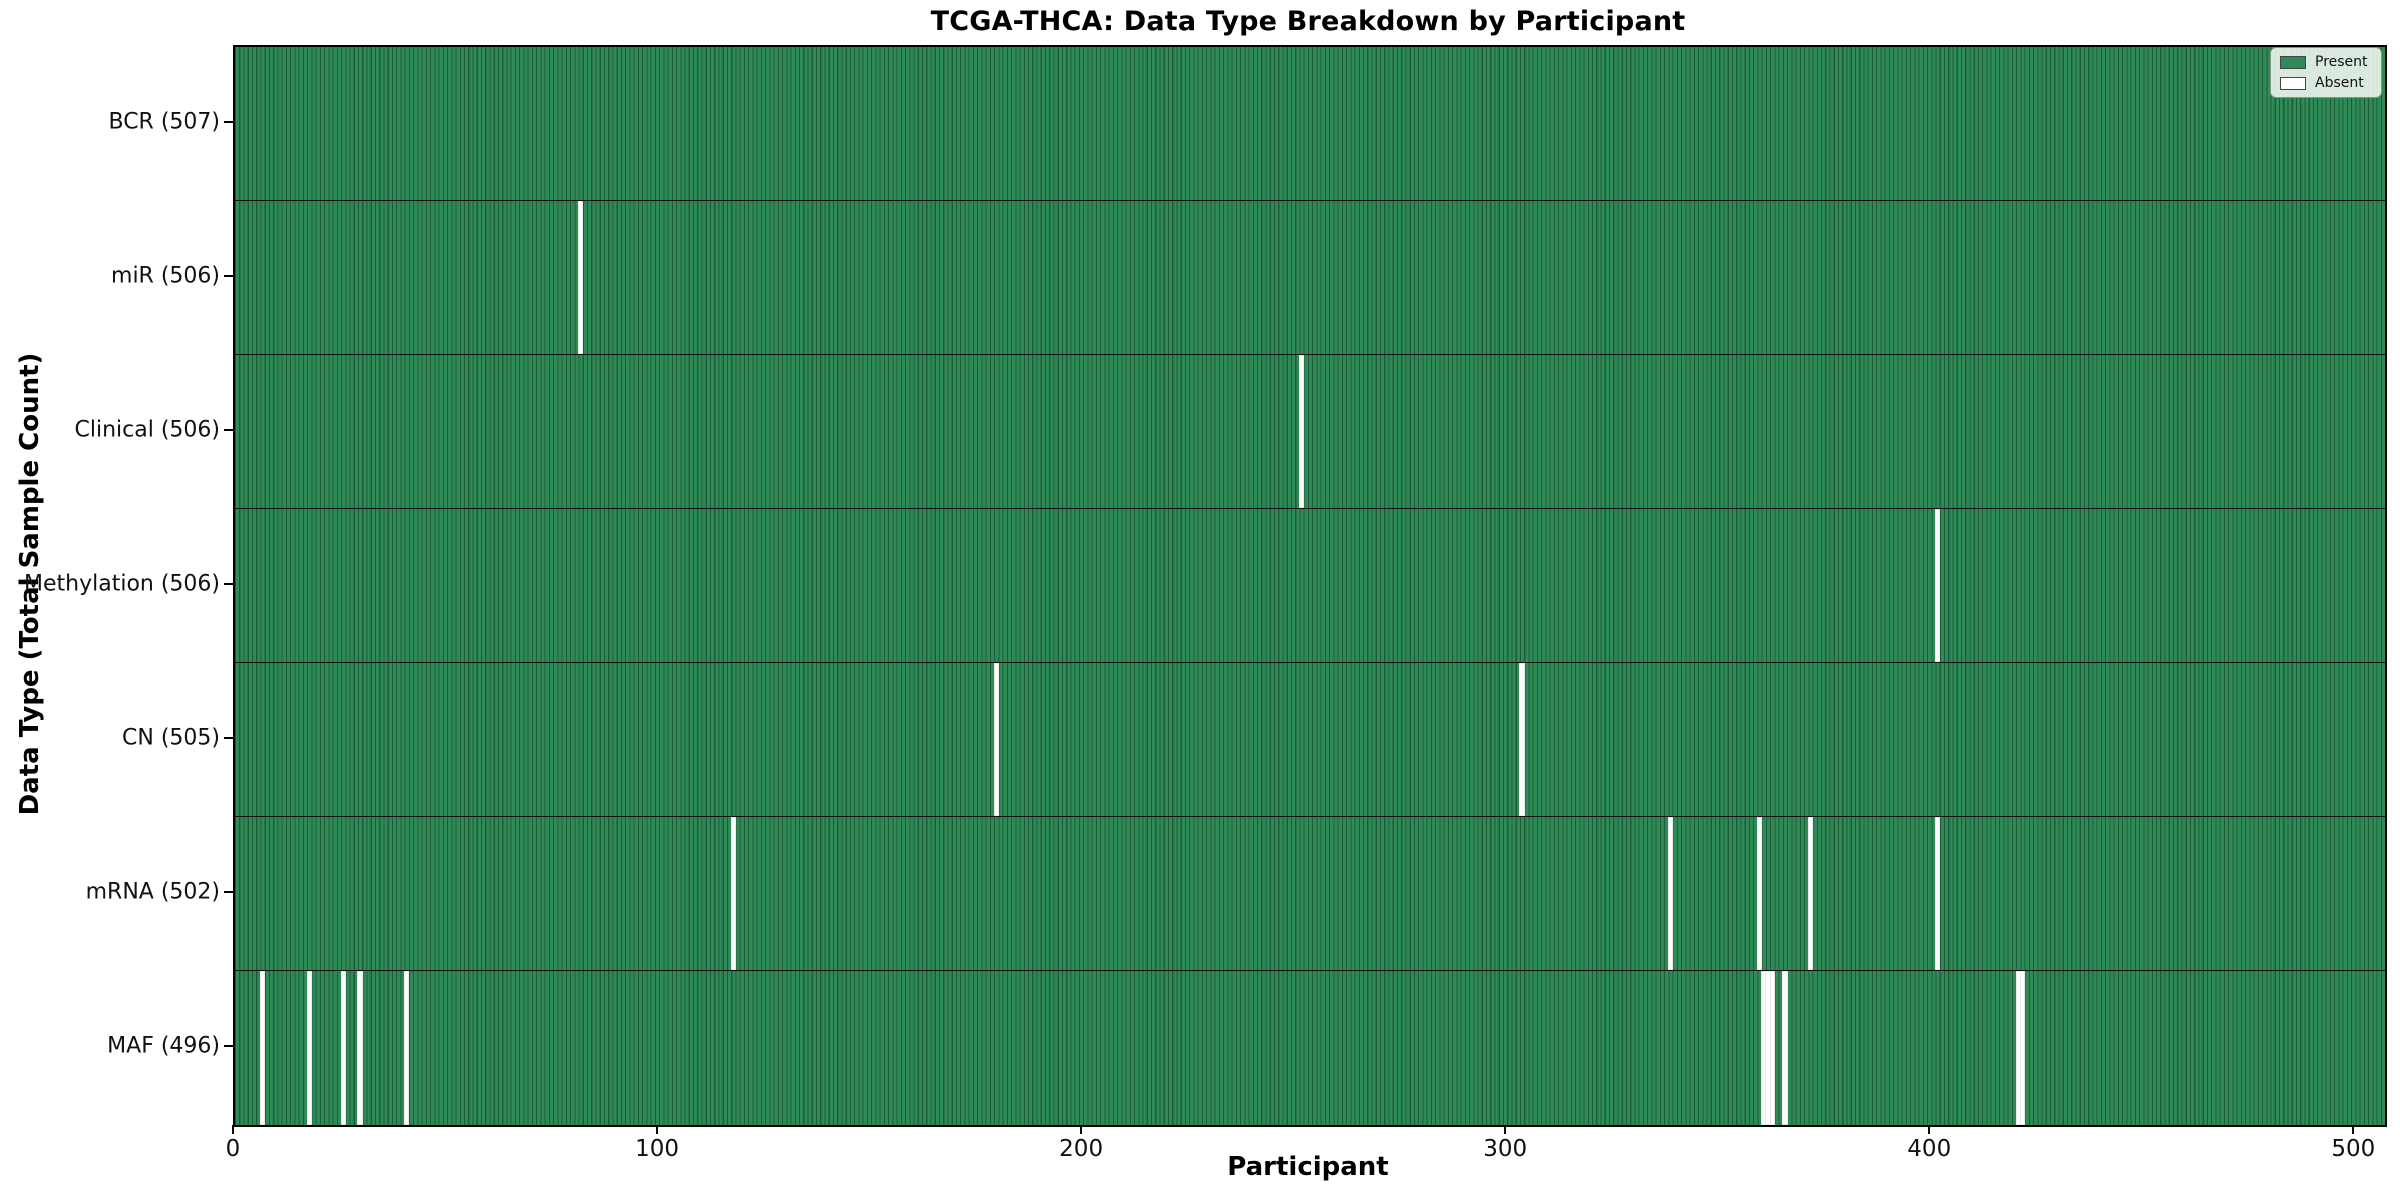  Describe the element at coordinates (1310, 894) in the screenshot. I see `data-row-mrna` at that location.